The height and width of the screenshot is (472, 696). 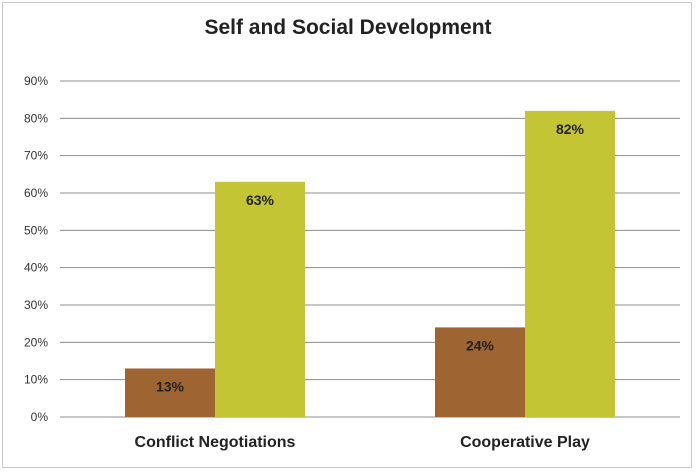 I want to click on data-label: 13%, so click(x=170, y=386).